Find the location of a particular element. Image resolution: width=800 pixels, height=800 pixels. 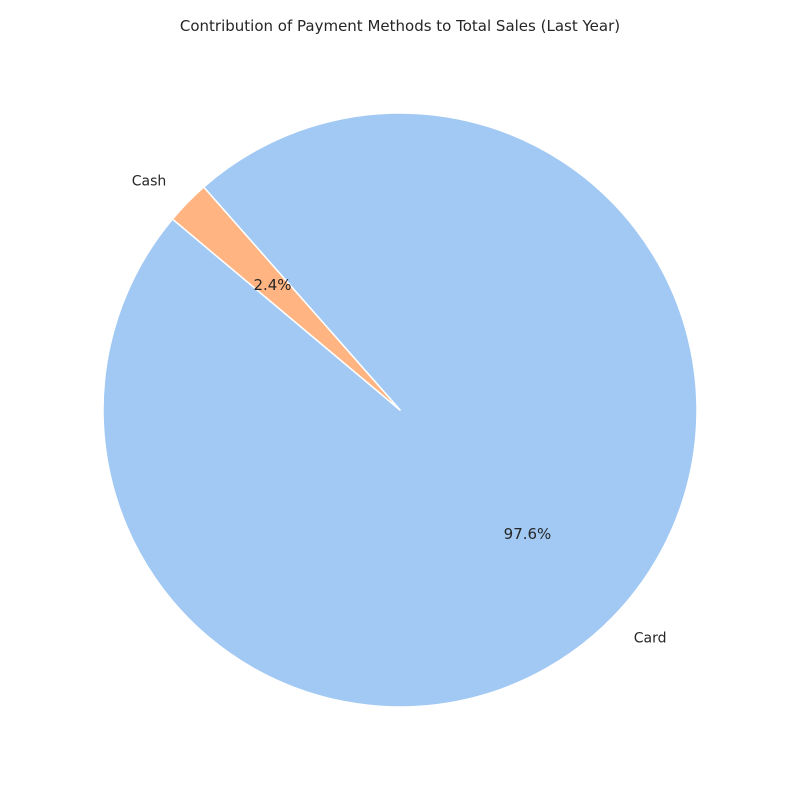

pie-slice-cash is located at coordinates (286, 298).